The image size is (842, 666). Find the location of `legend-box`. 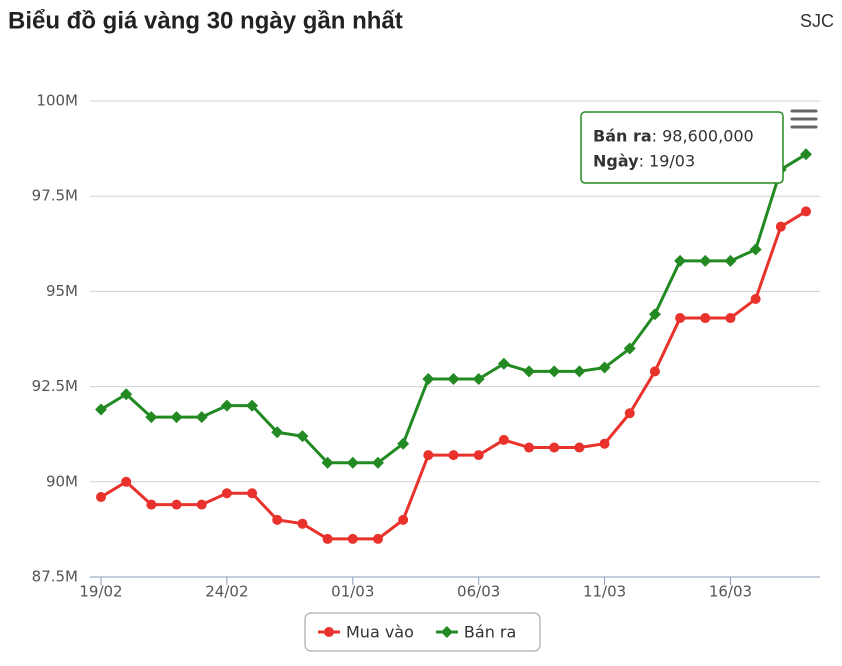

legend-box is located at coordinates (422, 632).